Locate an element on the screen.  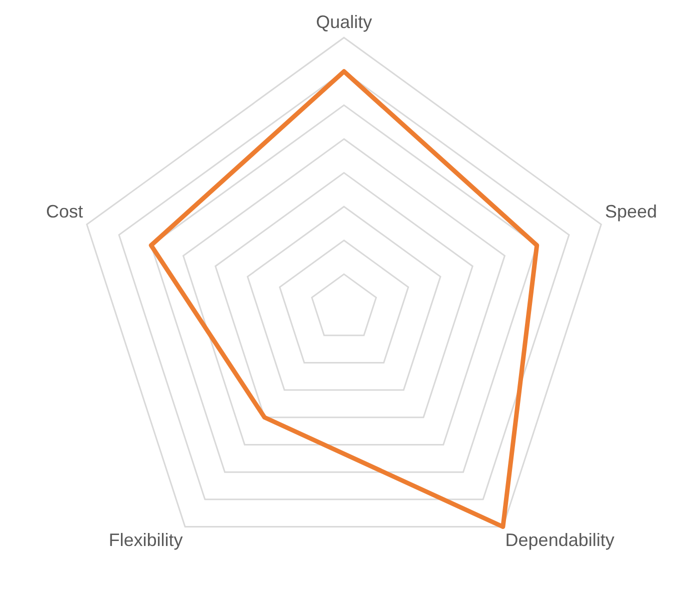
spoke-label: Quality is located at coordinates (344, 22).